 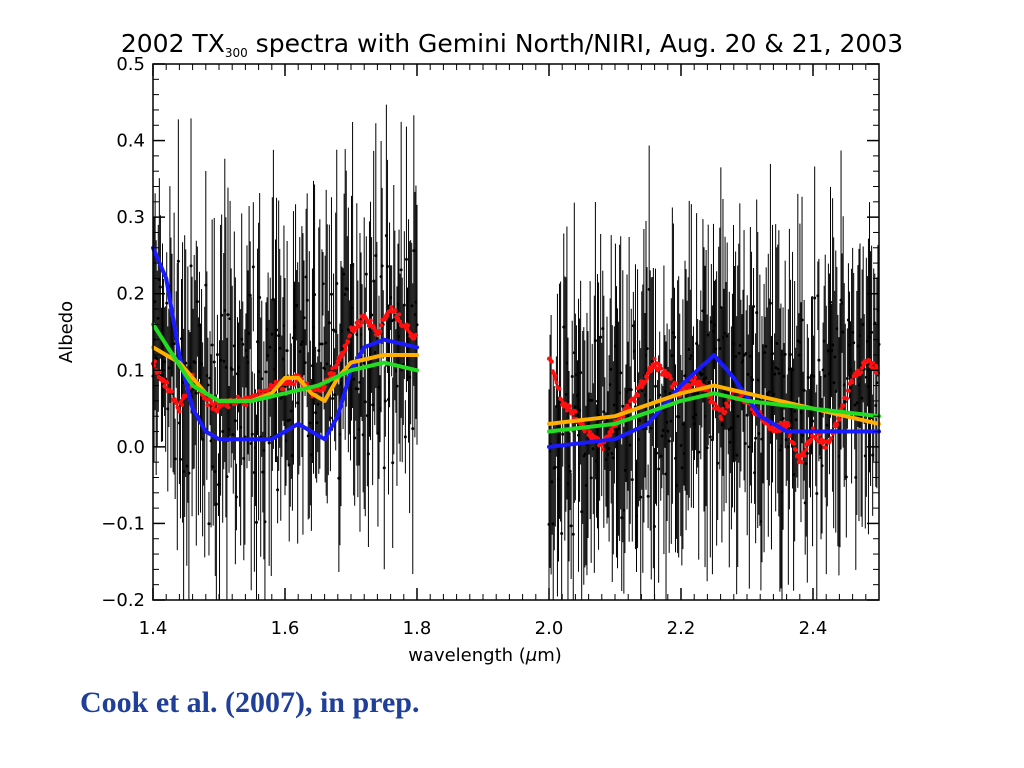 I want to click on y-tick-label: −0.2, so click(x=123, y=600).